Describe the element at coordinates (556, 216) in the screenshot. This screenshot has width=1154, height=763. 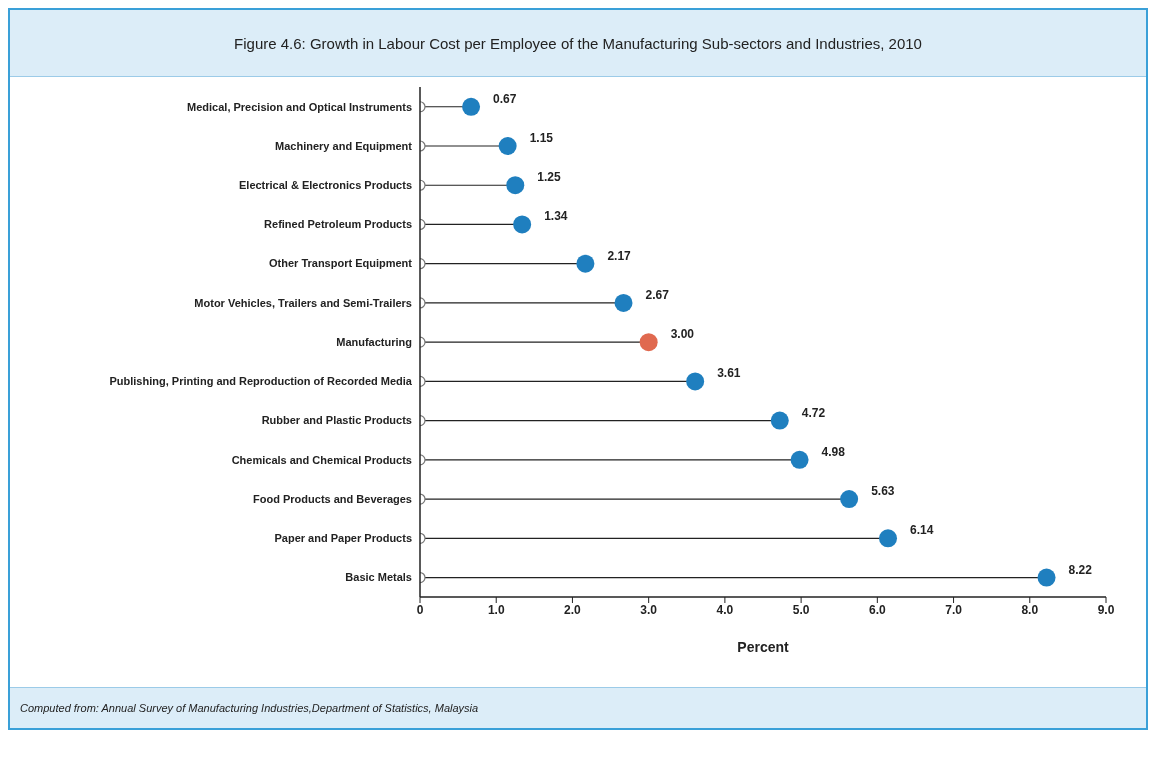
I see `data-label: 1.34` at that location.